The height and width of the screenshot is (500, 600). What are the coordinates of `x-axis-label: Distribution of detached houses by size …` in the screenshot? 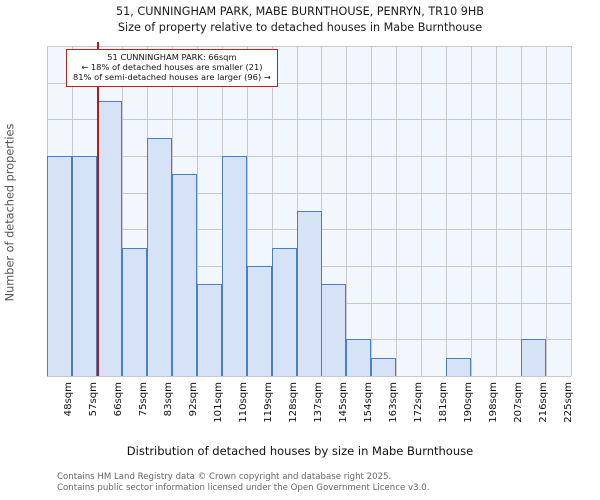 It's located at (300, 451).